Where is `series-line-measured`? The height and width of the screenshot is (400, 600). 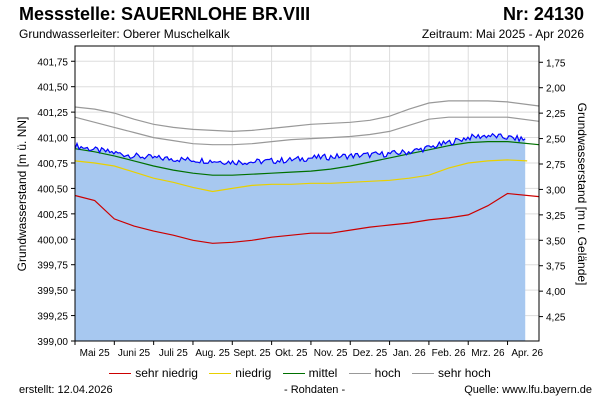
series-line-measured is located at coordinates (300, 149).